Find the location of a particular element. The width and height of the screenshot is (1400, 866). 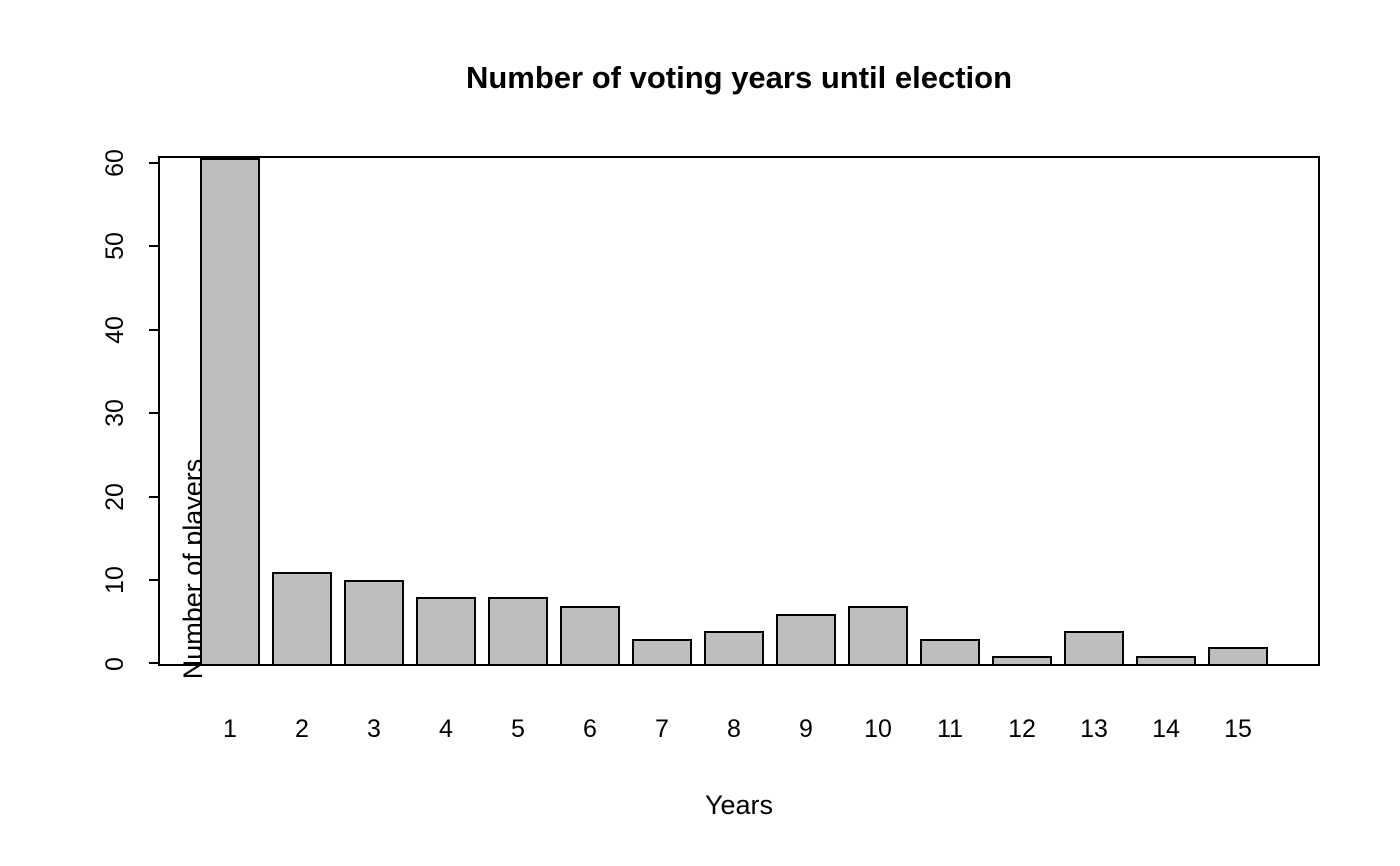

x-category-label: 2 is located at coordinates (302, 729).